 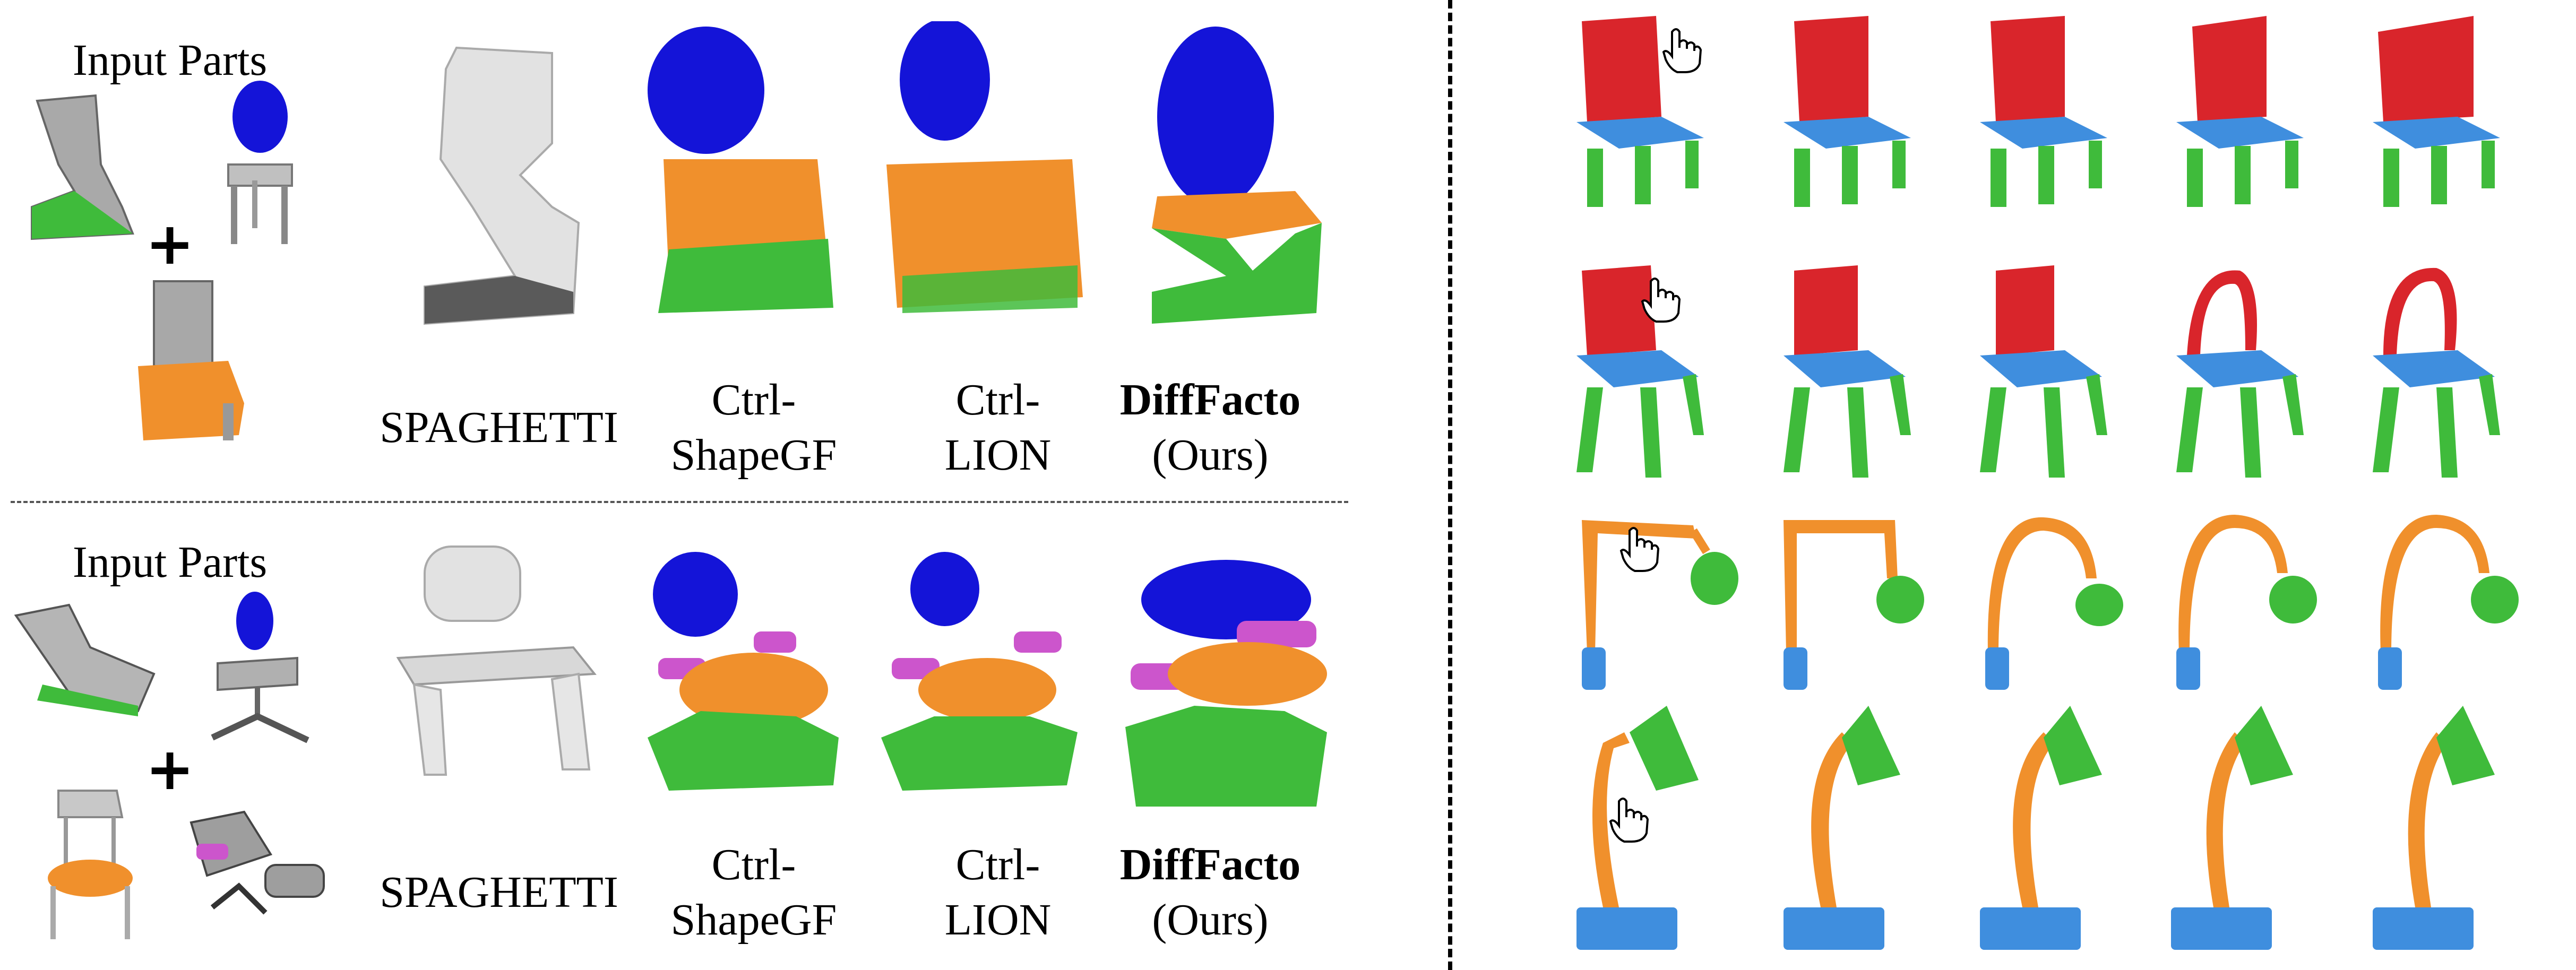 I want to click on lamp-interp-r4-c1, so click(x=1638, y=828).